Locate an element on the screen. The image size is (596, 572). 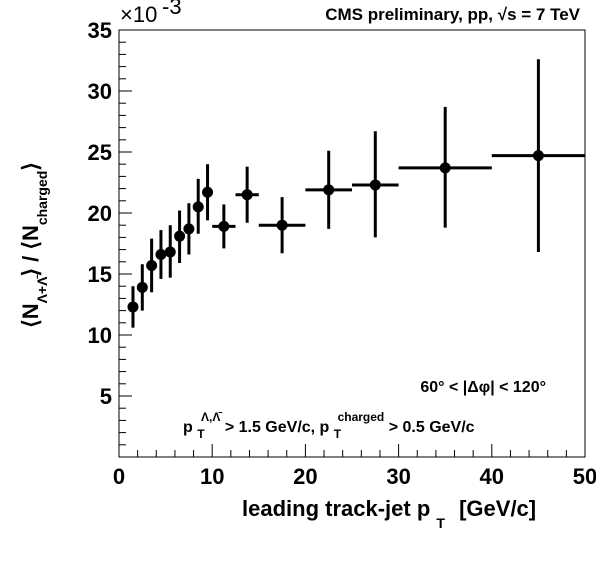
y-tick-label: 30 is located at coordinates (100, 91).